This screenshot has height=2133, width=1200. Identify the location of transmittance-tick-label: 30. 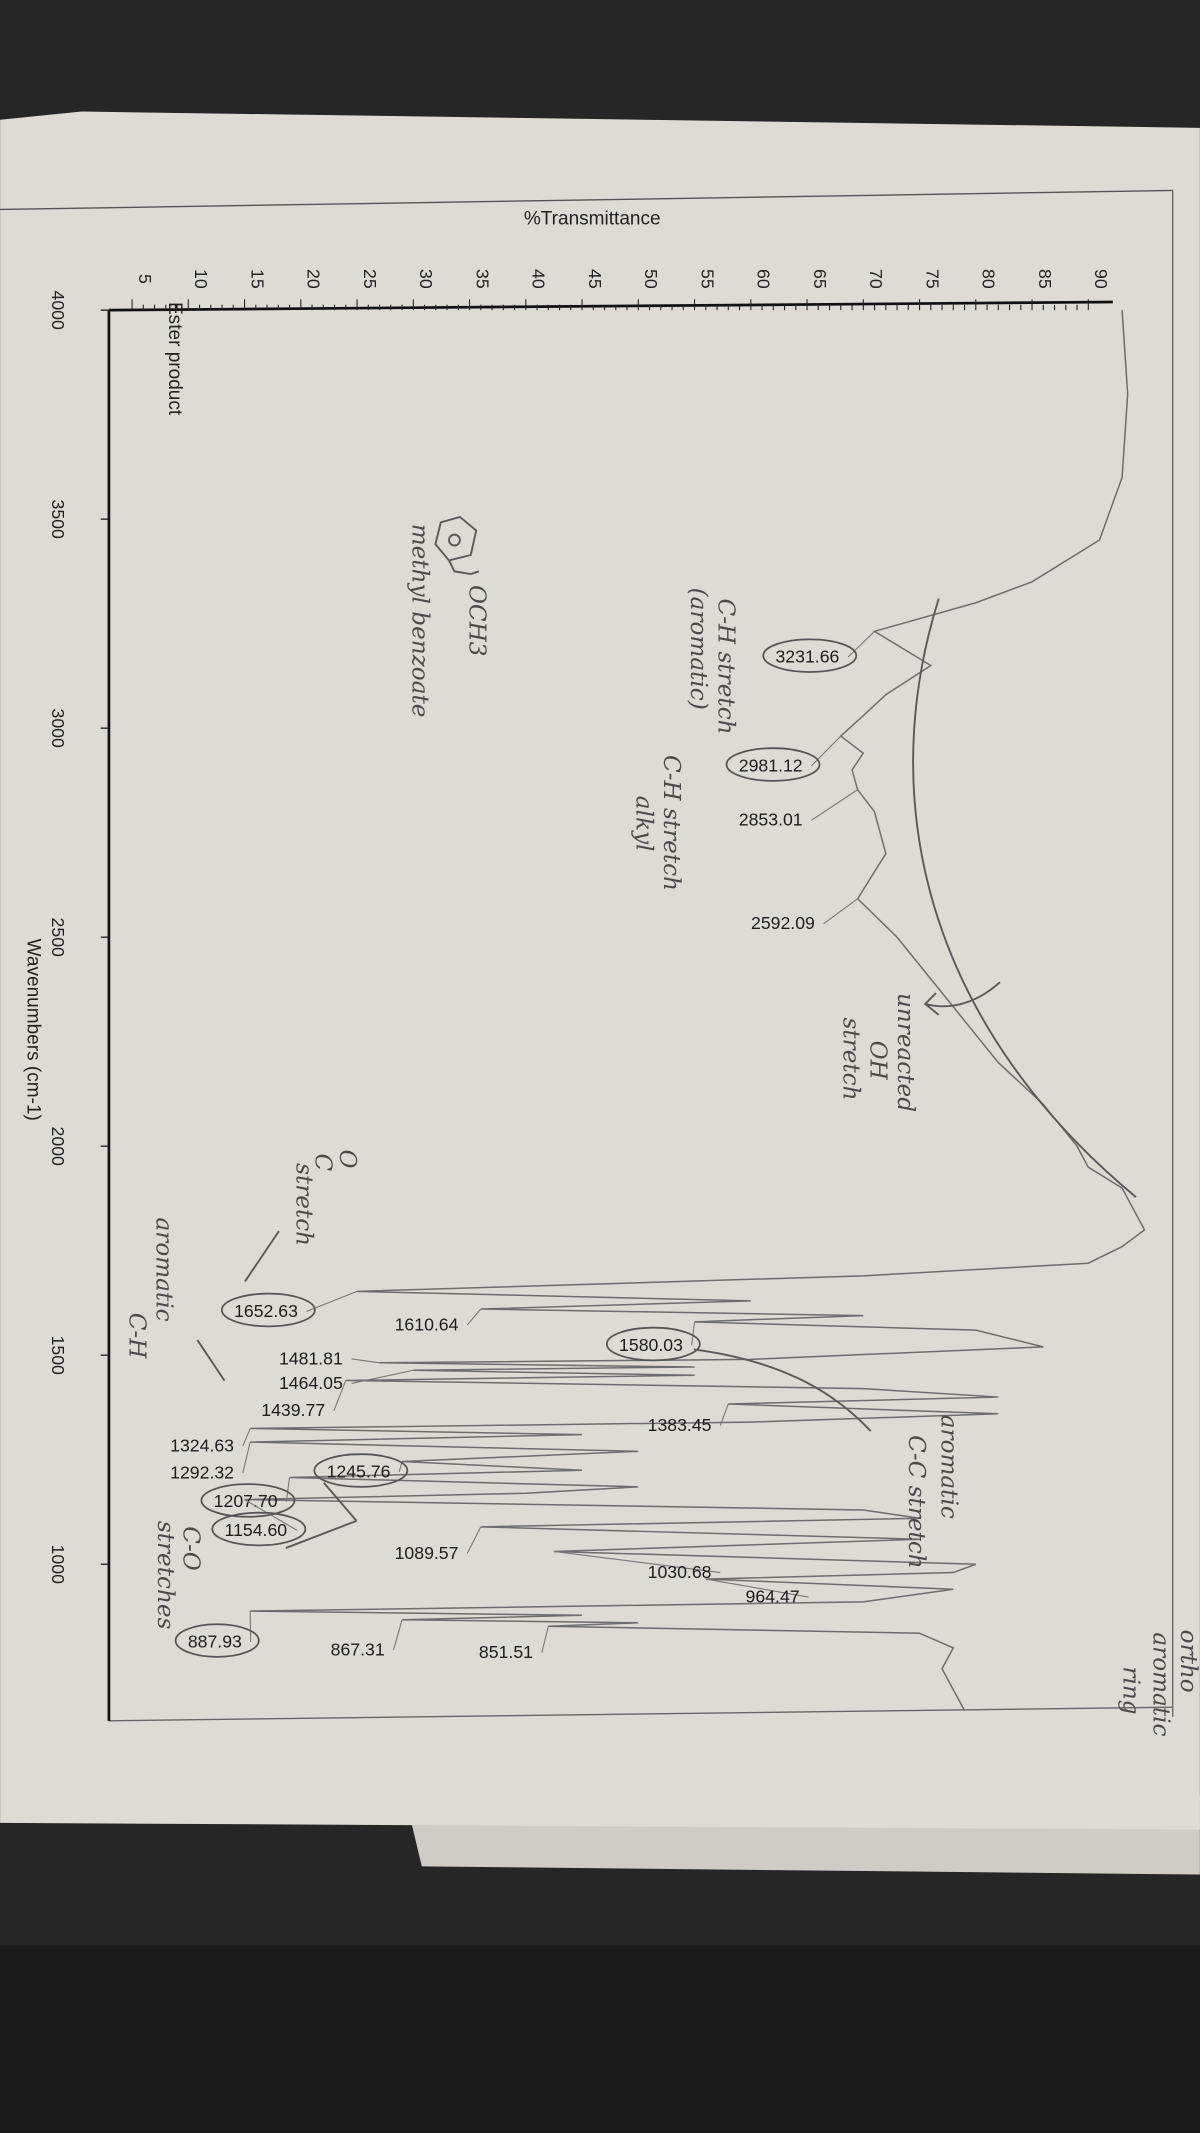
(426, 279).